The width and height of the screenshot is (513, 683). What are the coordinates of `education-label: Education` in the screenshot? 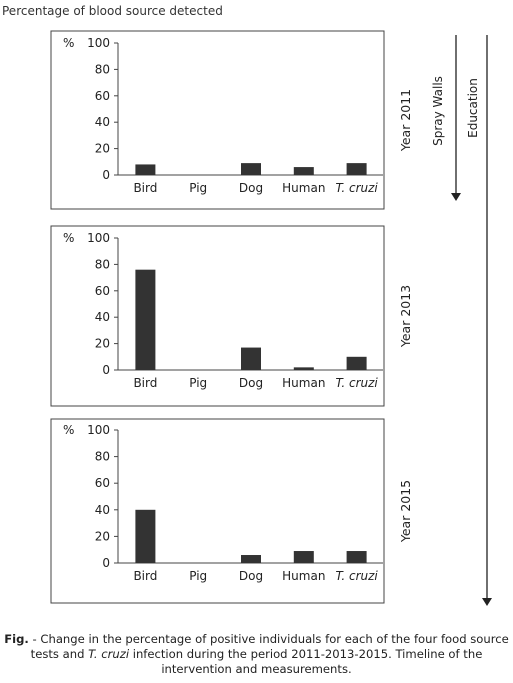 It's located at (473, 108).